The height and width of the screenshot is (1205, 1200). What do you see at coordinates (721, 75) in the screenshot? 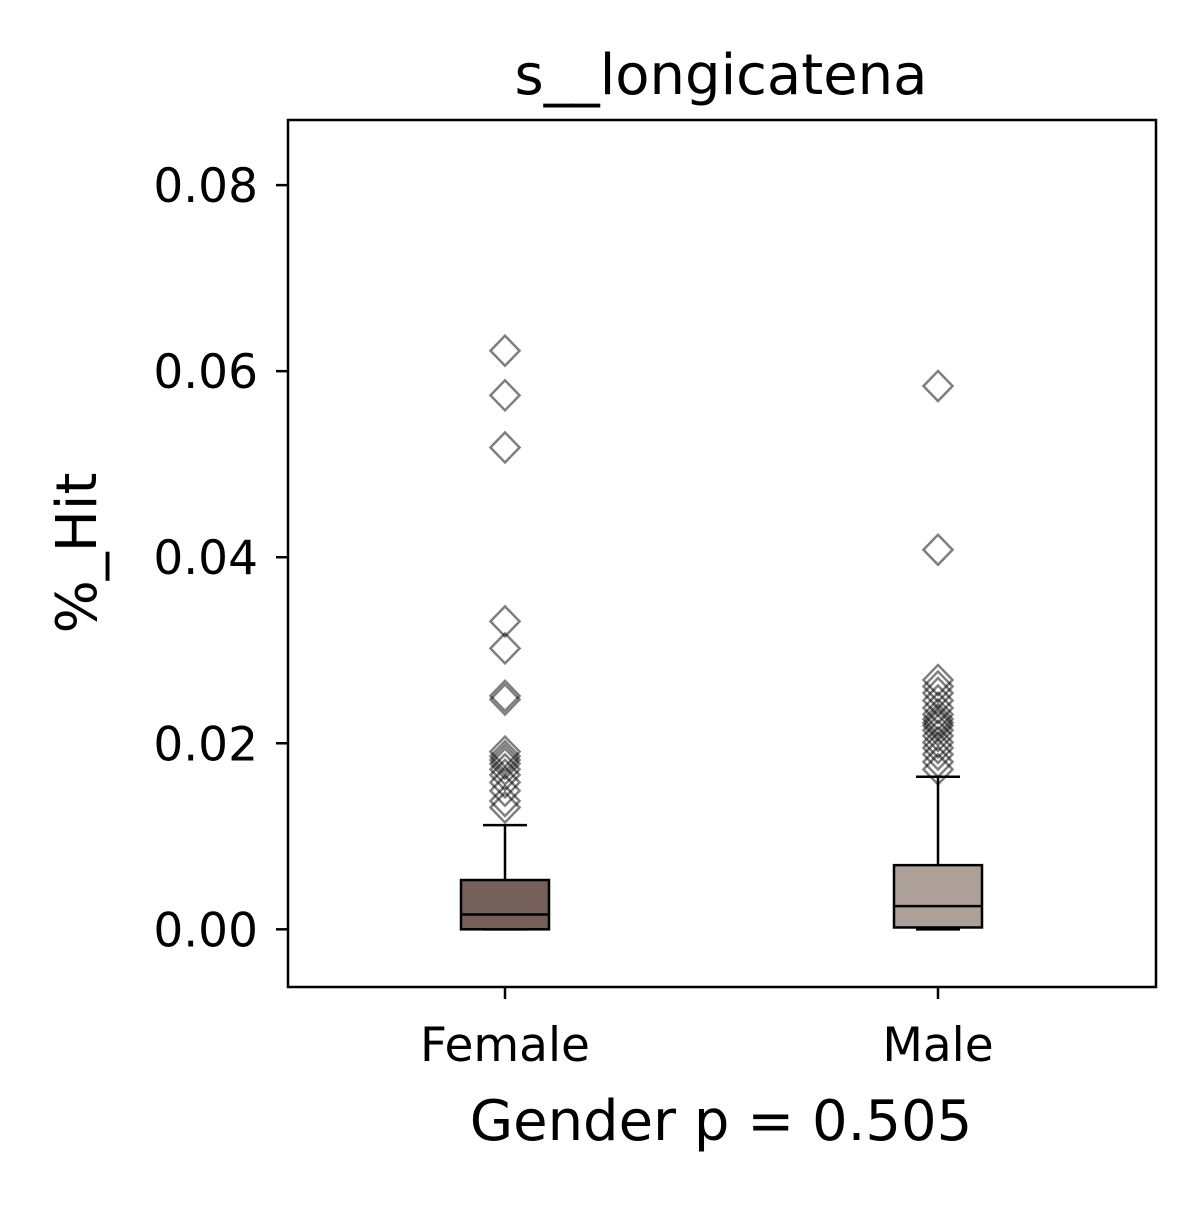
I see `chart-title: s__longicatena` at bounding box center [721, 75].